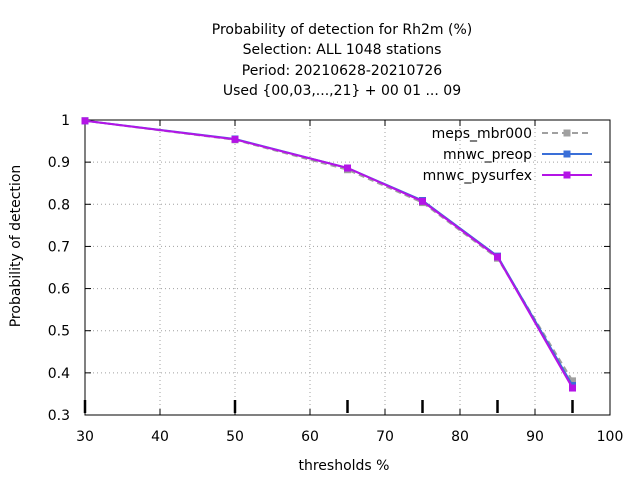 The width and height of the screenshot is (640, 480). I want to click on y-tick-label: 0.7, so click(59, 247).